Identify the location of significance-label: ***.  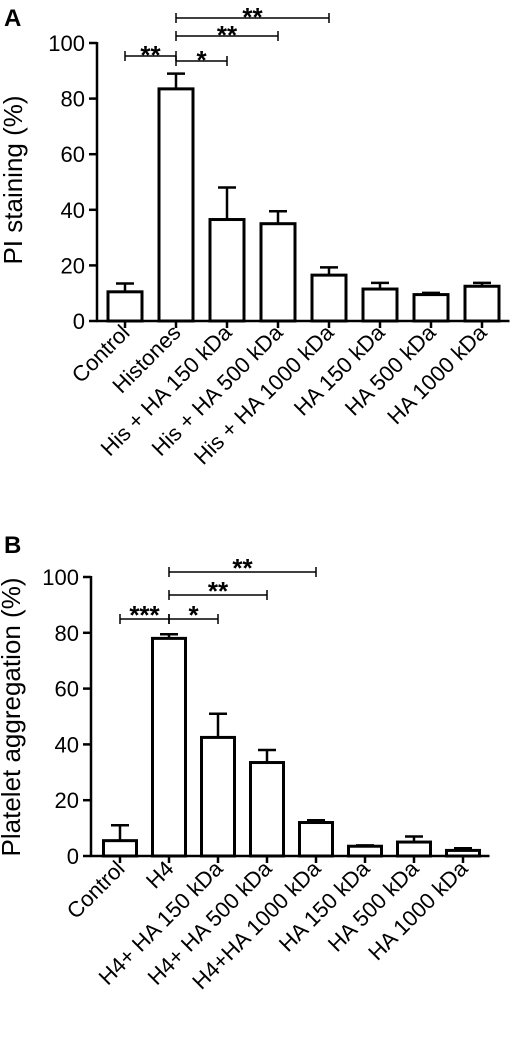
(144, 615).